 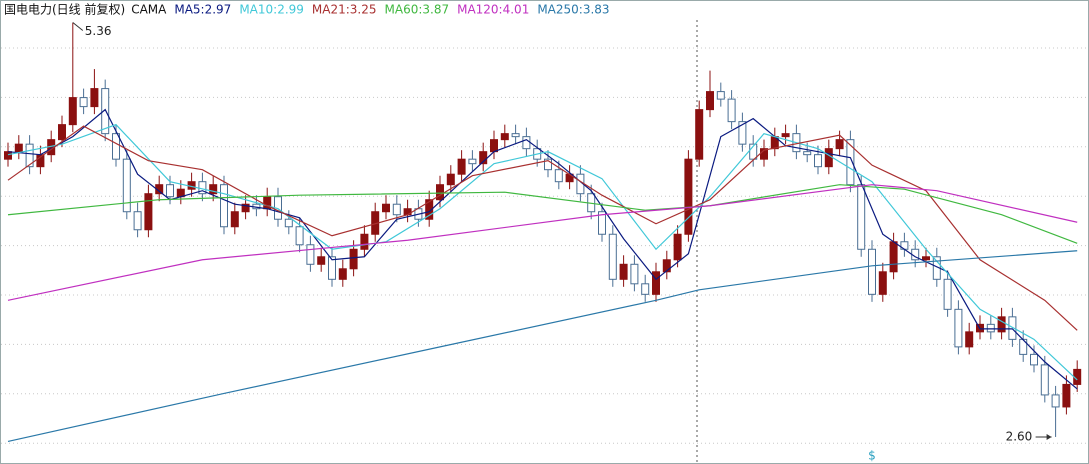 What do you see at coordinates (98, 31) in the screenshot?
I see `annotation: 5.36` at bounding box center [98, 31].